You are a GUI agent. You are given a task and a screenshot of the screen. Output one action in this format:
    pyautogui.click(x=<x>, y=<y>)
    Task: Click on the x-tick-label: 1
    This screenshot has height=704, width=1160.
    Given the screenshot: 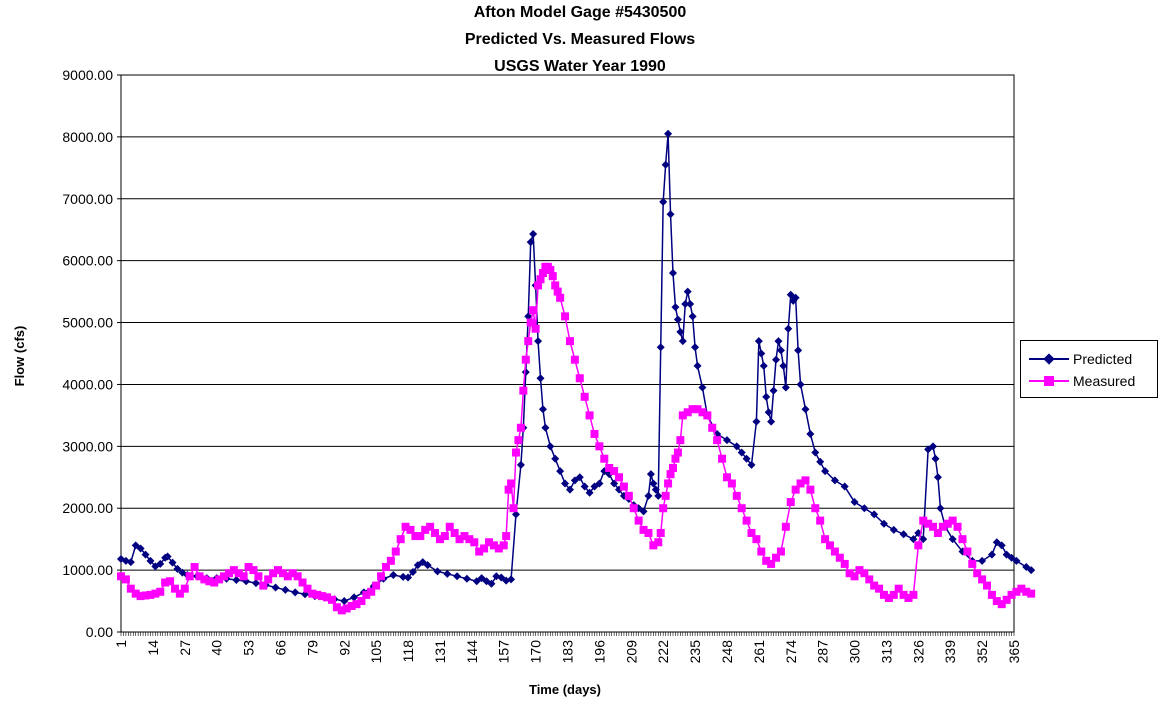 What is the action you would take?
    pyautogui.click(x=121, y=644)
    